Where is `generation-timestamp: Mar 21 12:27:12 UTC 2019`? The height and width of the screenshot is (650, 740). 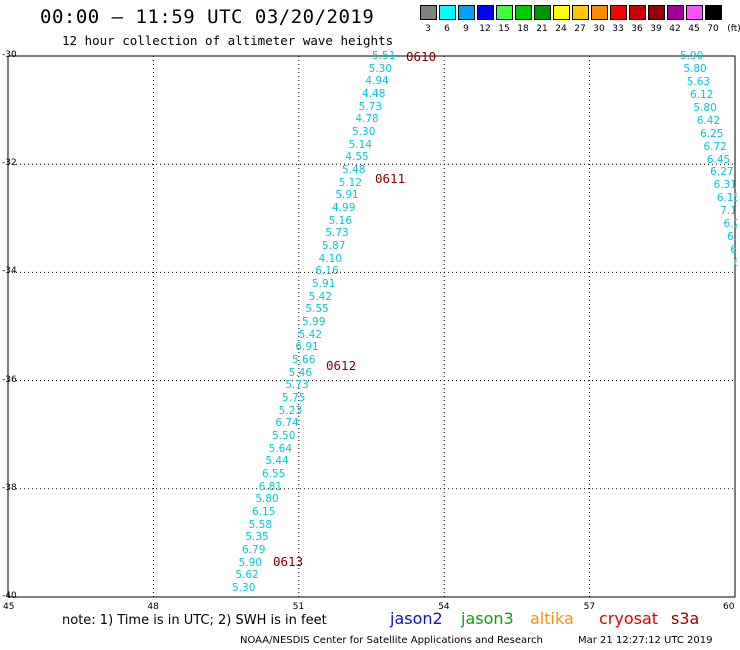
generation-timestamp: Mar 21 12:27:12 UTC 2019 is located at coordinates (645, 640).